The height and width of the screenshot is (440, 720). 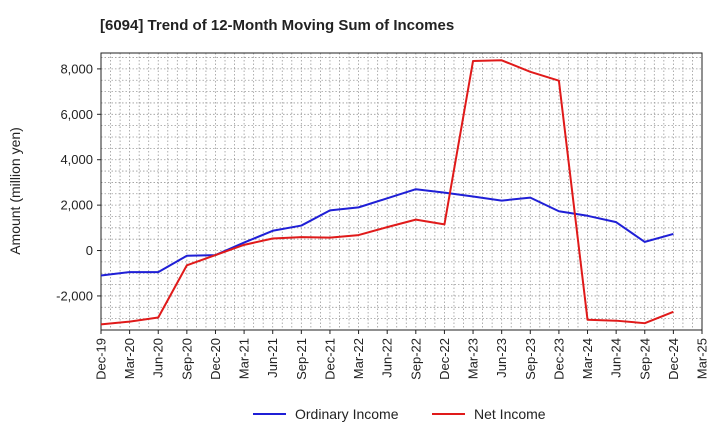 I want to click on x-tick-label: Mar-20, so click(x=129, y=358).